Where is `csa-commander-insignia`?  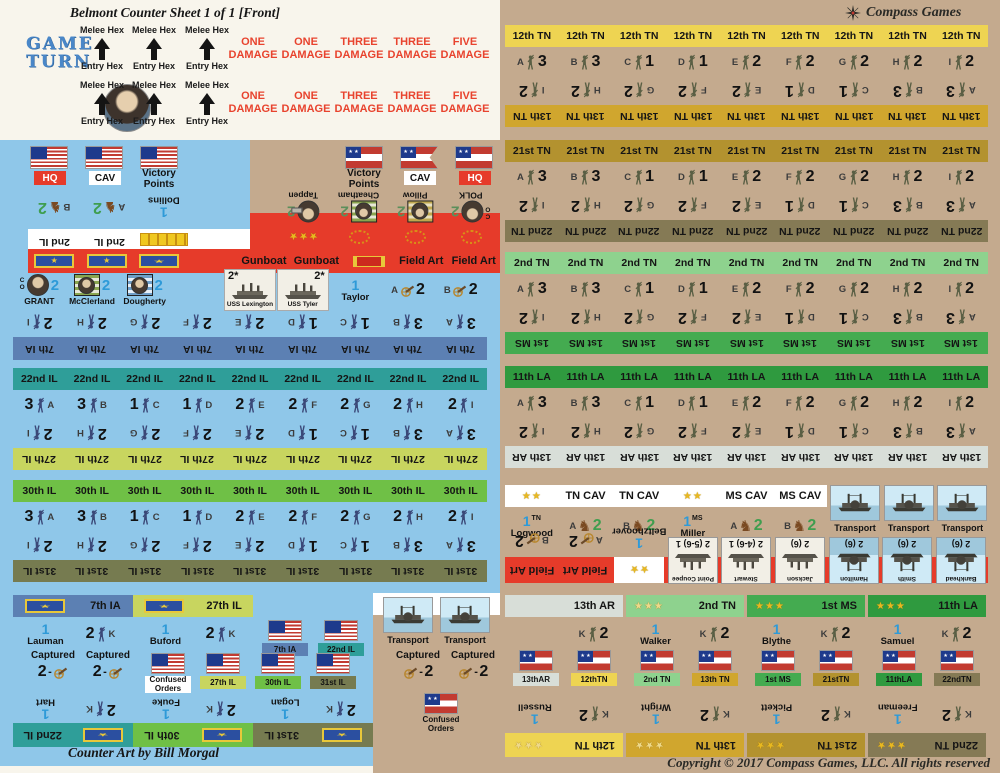 csa-commander-insignia is located at coordinates (415, 237).